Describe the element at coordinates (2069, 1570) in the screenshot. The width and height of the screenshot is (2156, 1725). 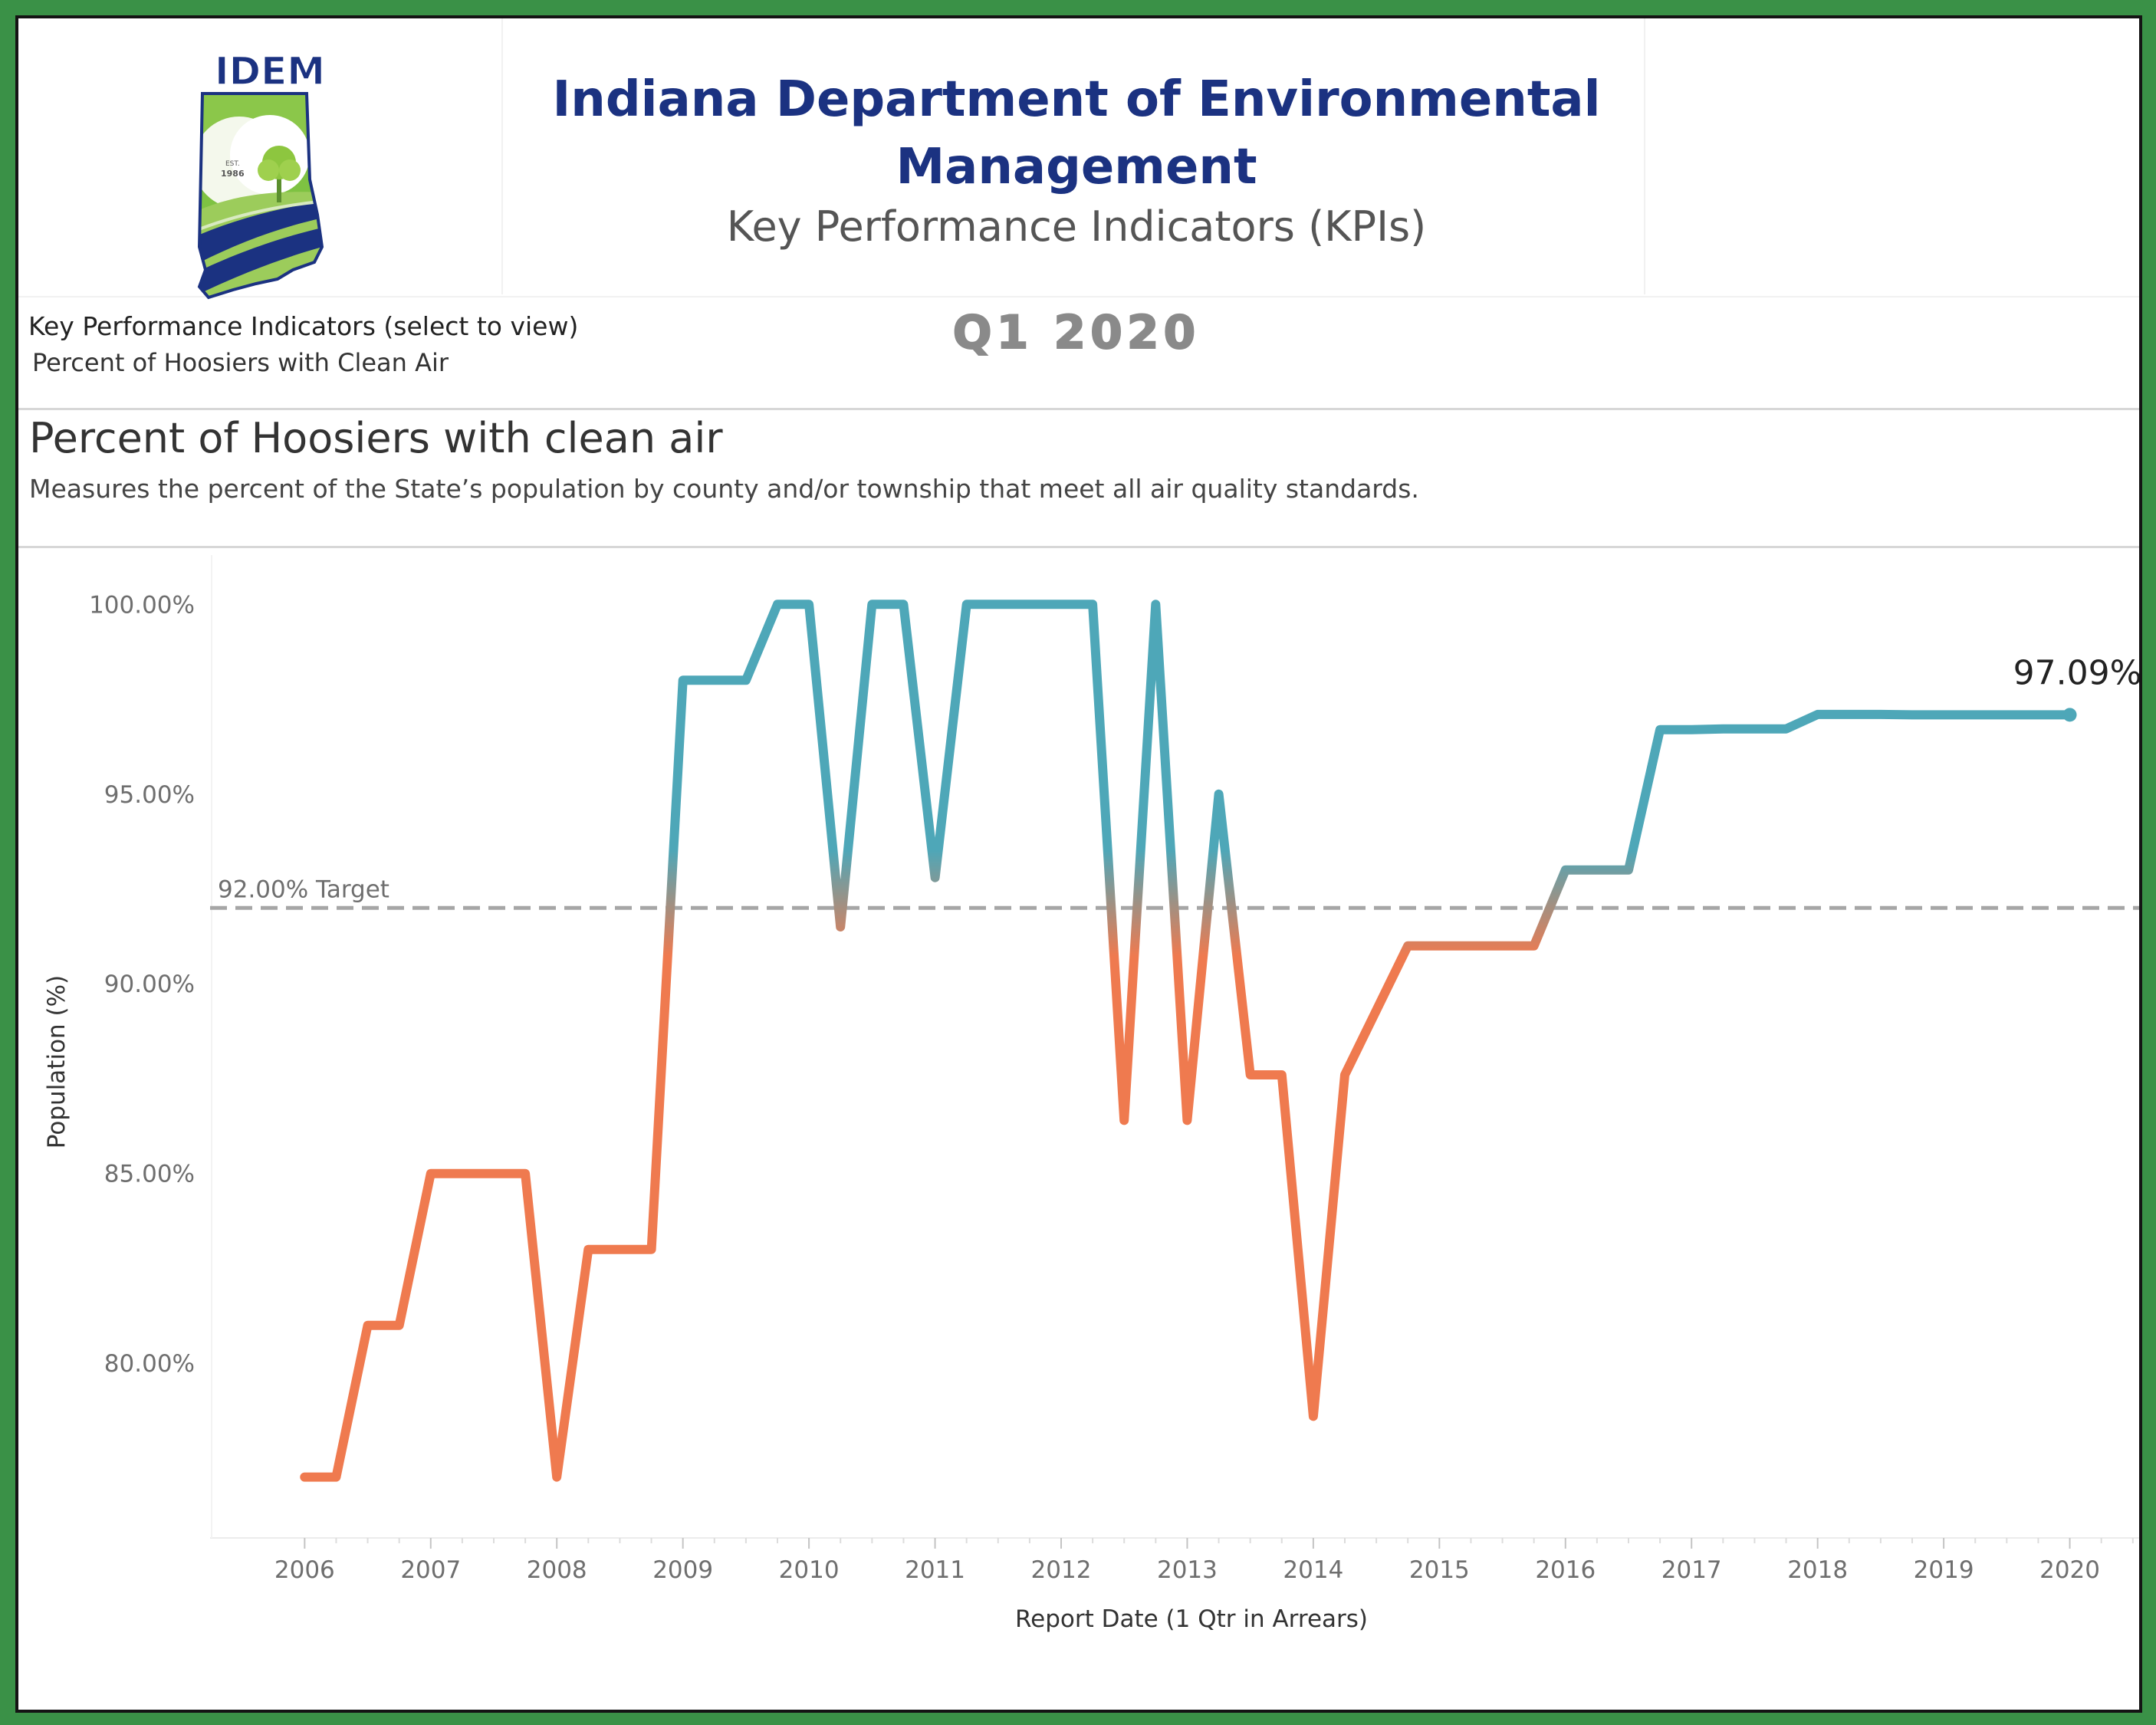
I see `x-tick-label: 2020` at that location.